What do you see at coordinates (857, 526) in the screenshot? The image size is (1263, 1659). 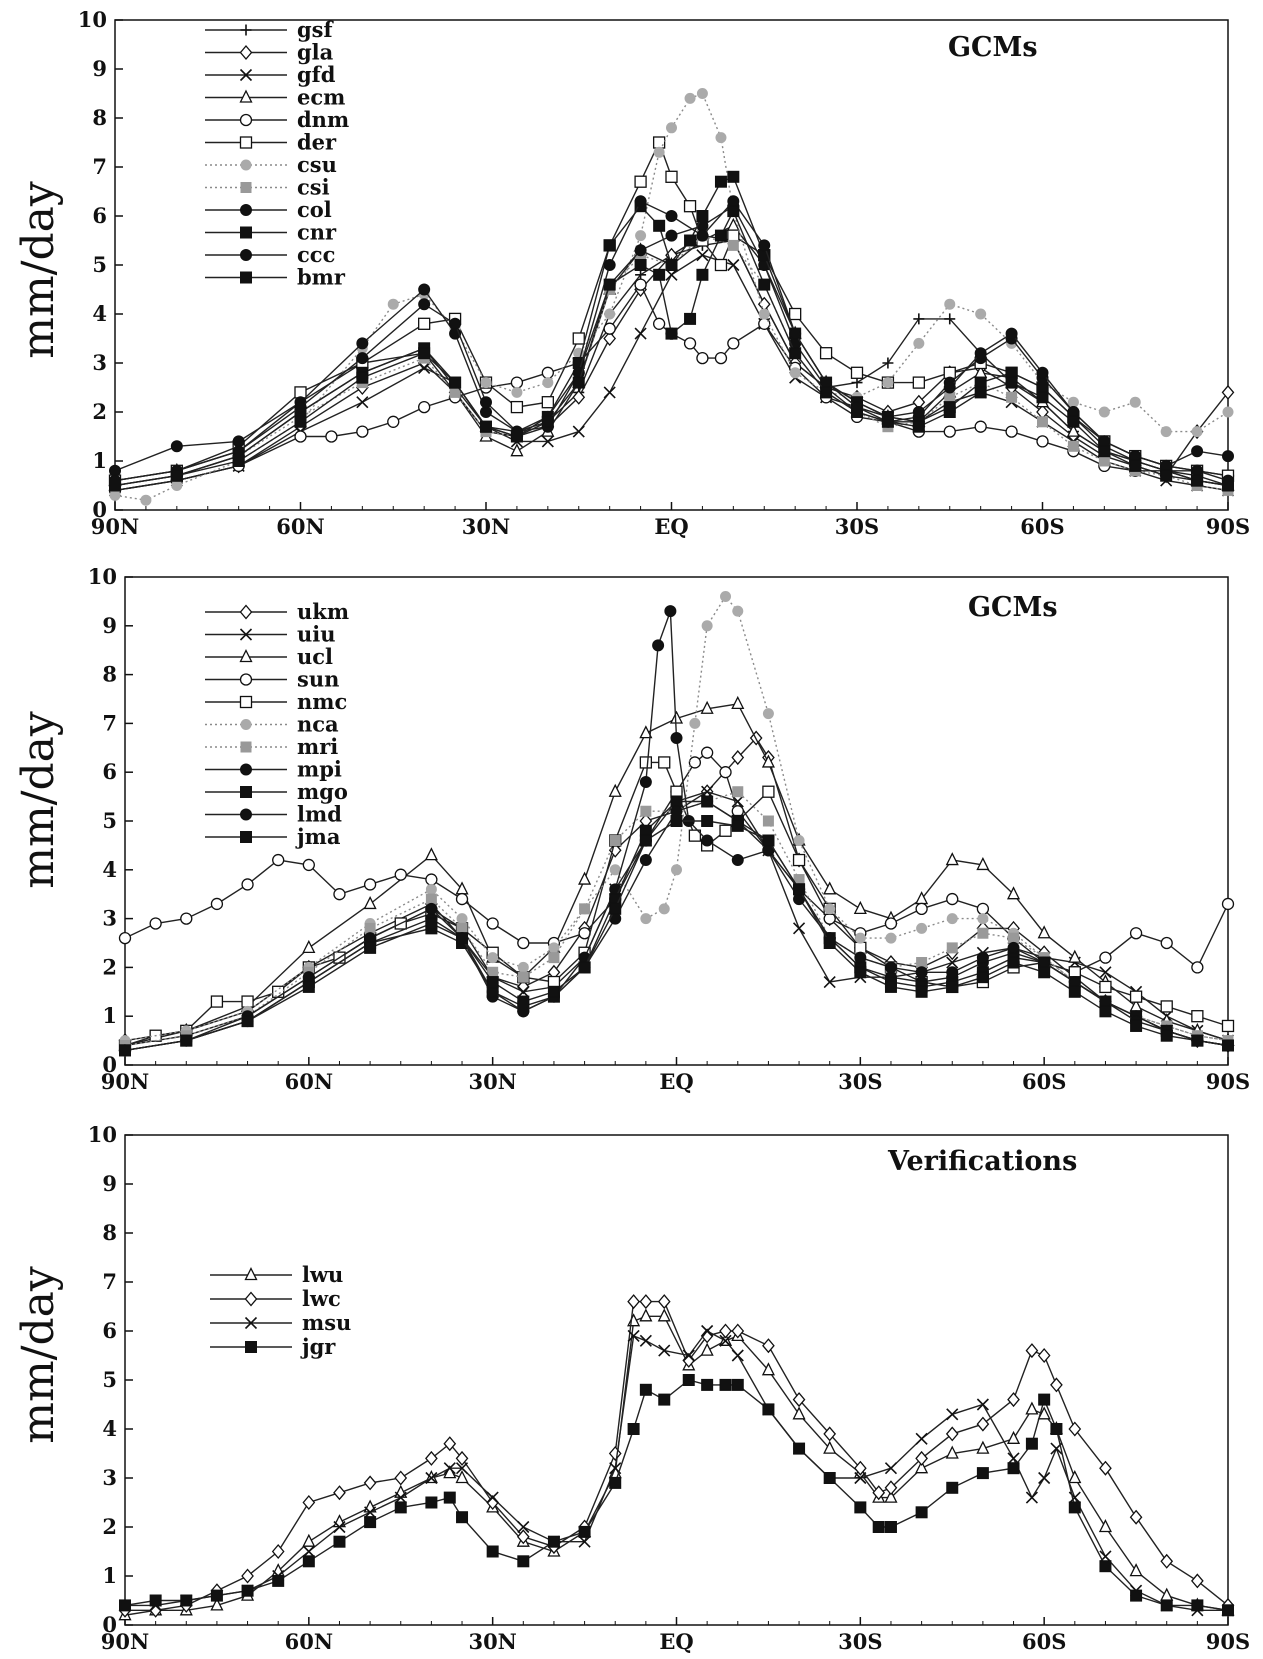 I see `x-tick-label: 30S` at bounding box center [857, 526].